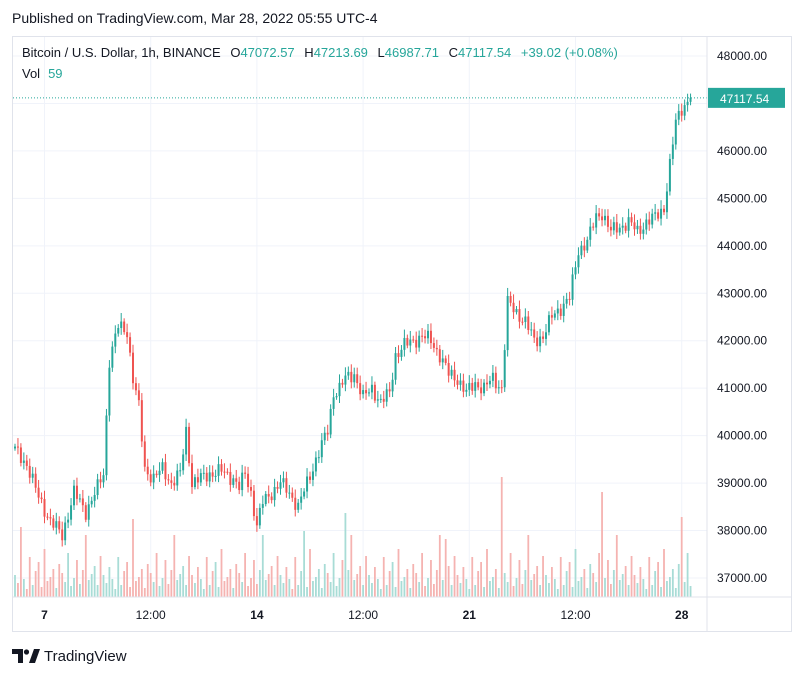 This screenshot has height=677, width=803. What do you see at coordinates (402, 609) in the screenshot?
I see `time-axis: 7 12:00 14 12:00 21 12:00 28` at bounding box center [402, 609].